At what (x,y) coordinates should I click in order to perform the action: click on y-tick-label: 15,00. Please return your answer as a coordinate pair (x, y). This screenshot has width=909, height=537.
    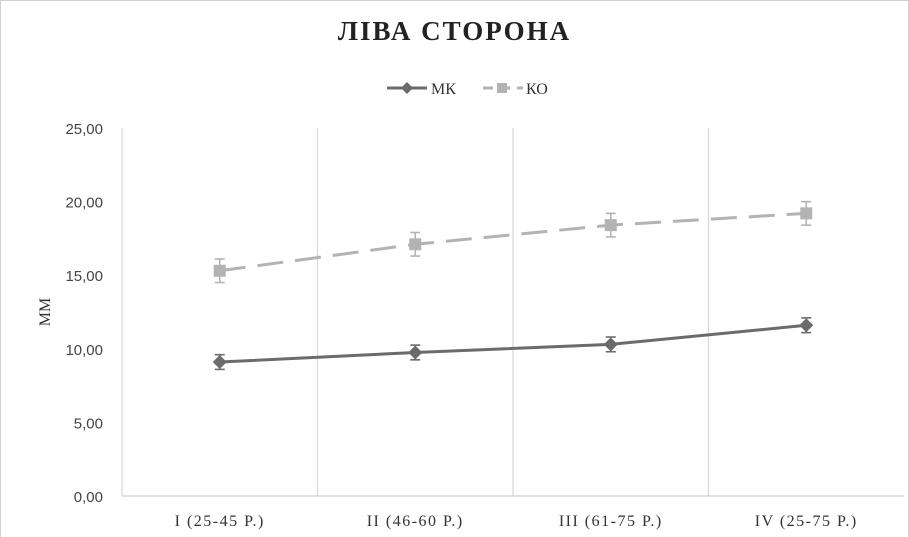
    Looking at the image, I should click on (84, 276).